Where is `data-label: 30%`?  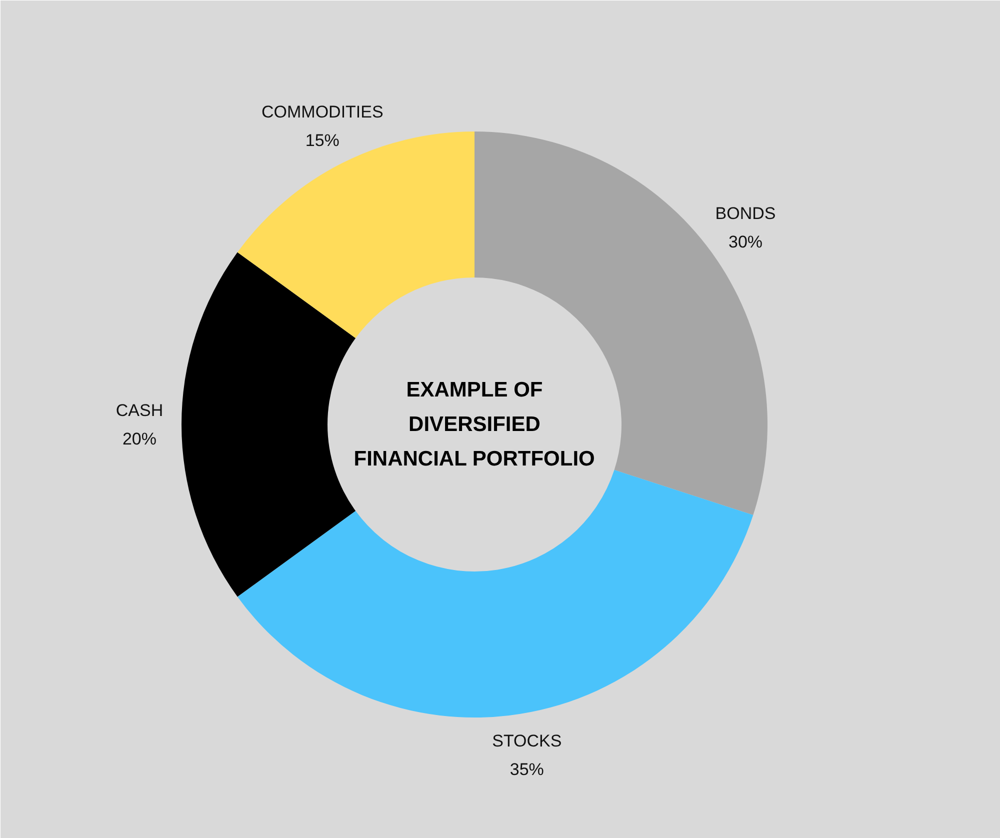
data-label: 30% is located at coordinates (745, 242).